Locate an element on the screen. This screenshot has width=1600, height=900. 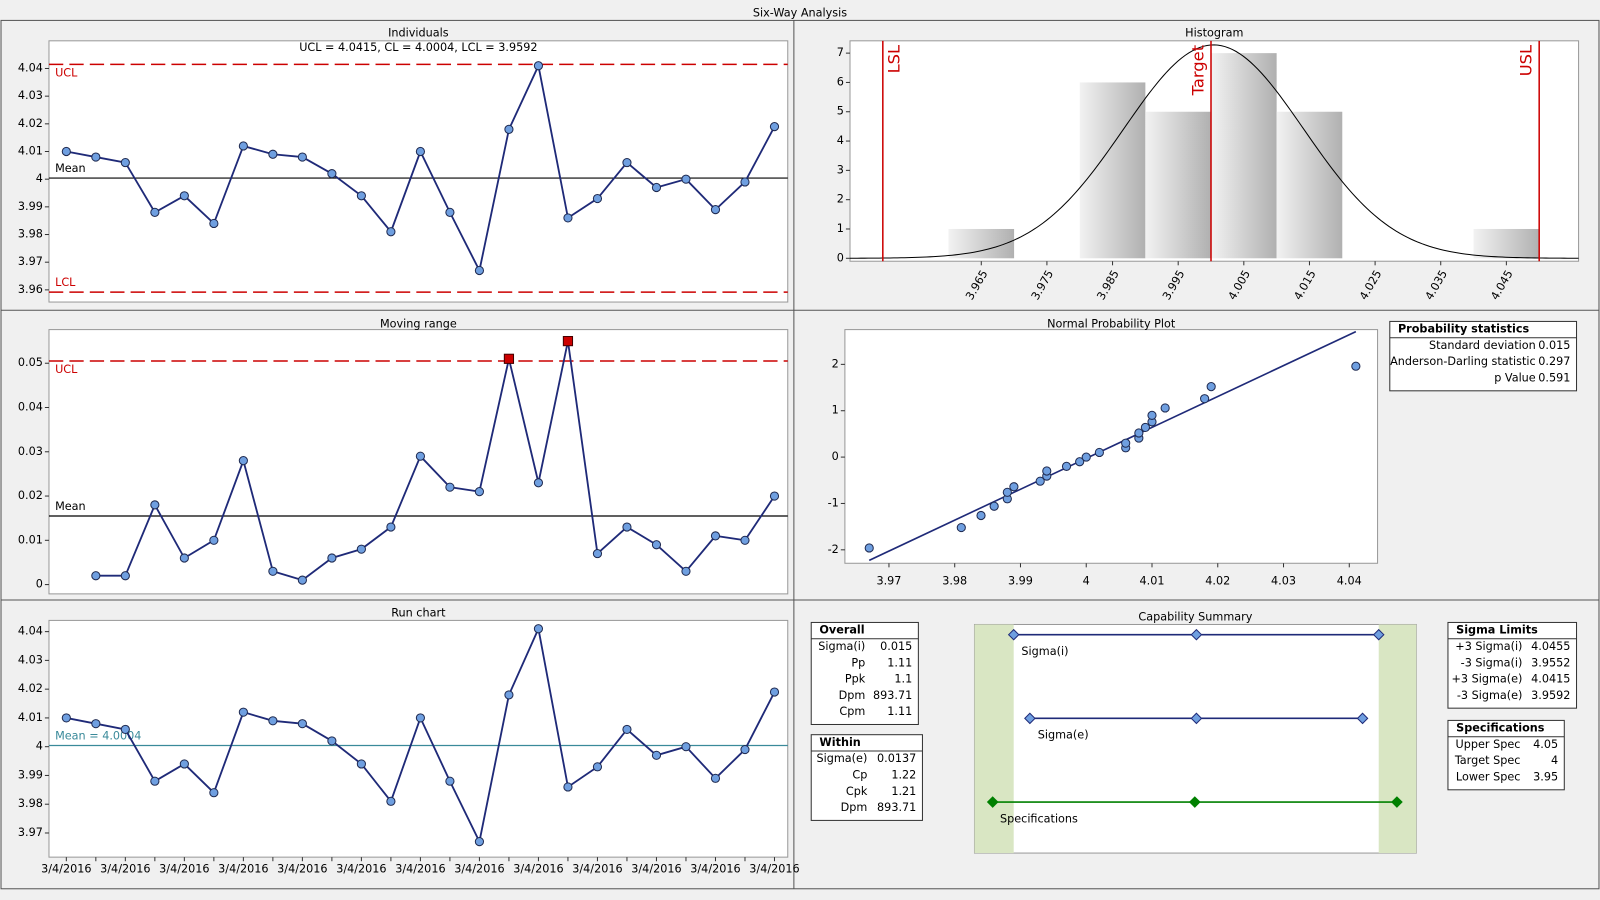
limit-label: UCL is located at coordinates (66, 73).